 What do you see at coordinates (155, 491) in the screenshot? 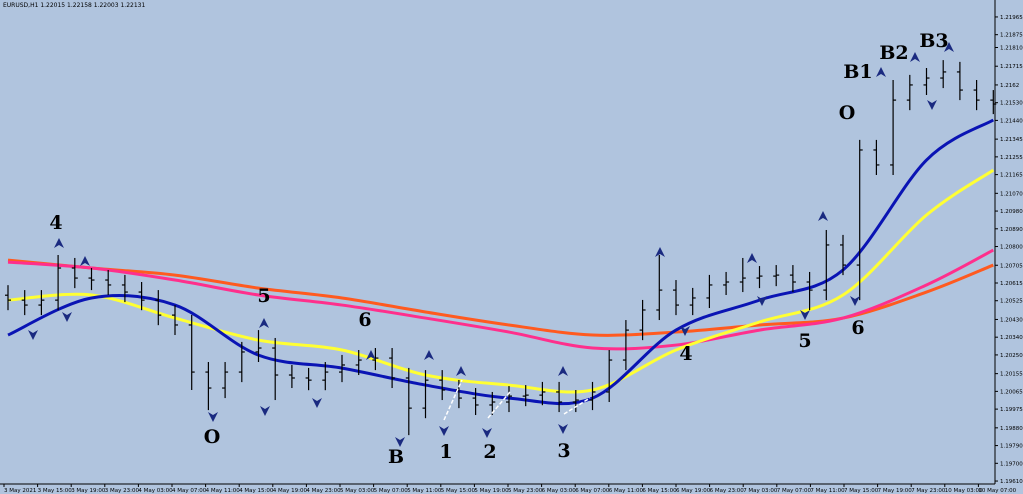
I see `x-tick-label: 4 May 03:00` at bounding box center [155, 491].